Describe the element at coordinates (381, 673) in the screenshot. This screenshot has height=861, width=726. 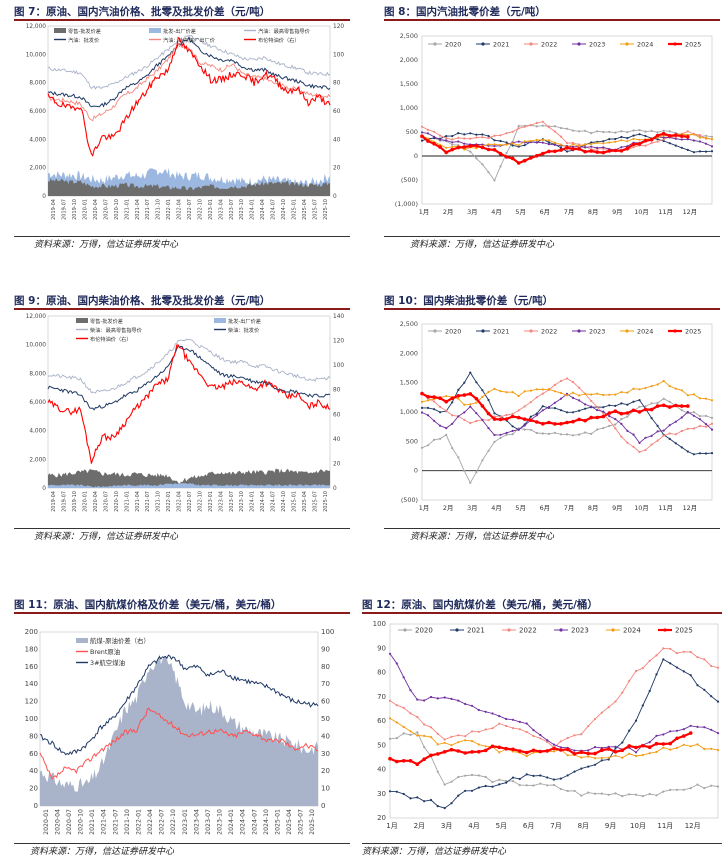
I see `y-tick-label: 80` at that location.